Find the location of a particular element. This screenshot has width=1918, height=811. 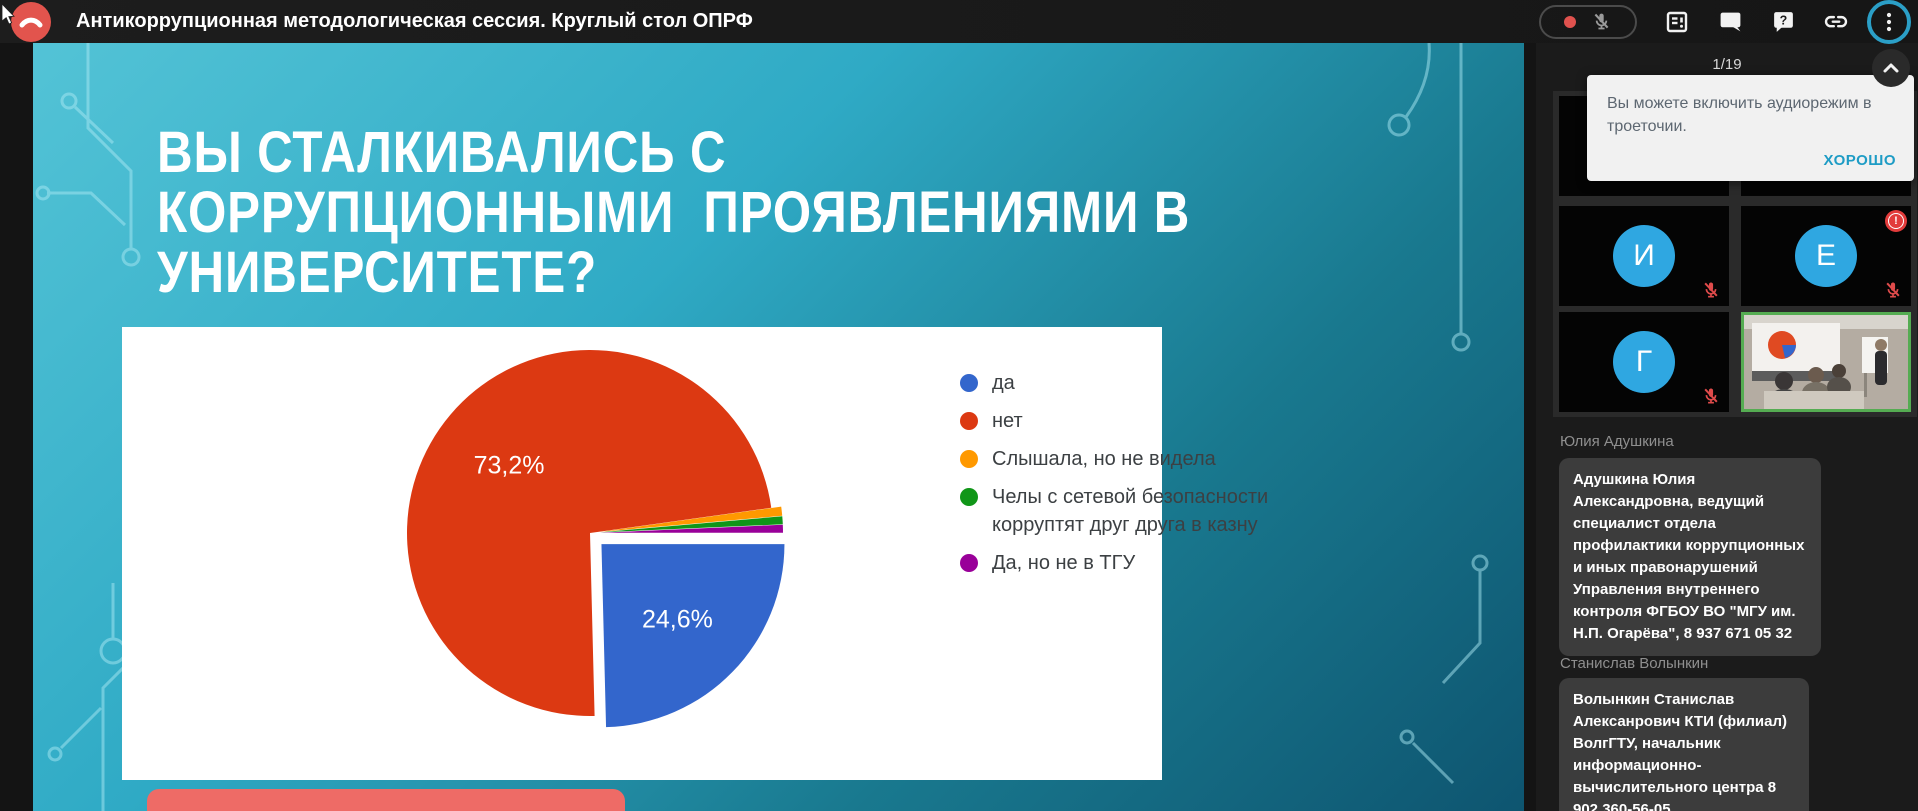

chevron-up-icon is located at coordinates (1891, 68).